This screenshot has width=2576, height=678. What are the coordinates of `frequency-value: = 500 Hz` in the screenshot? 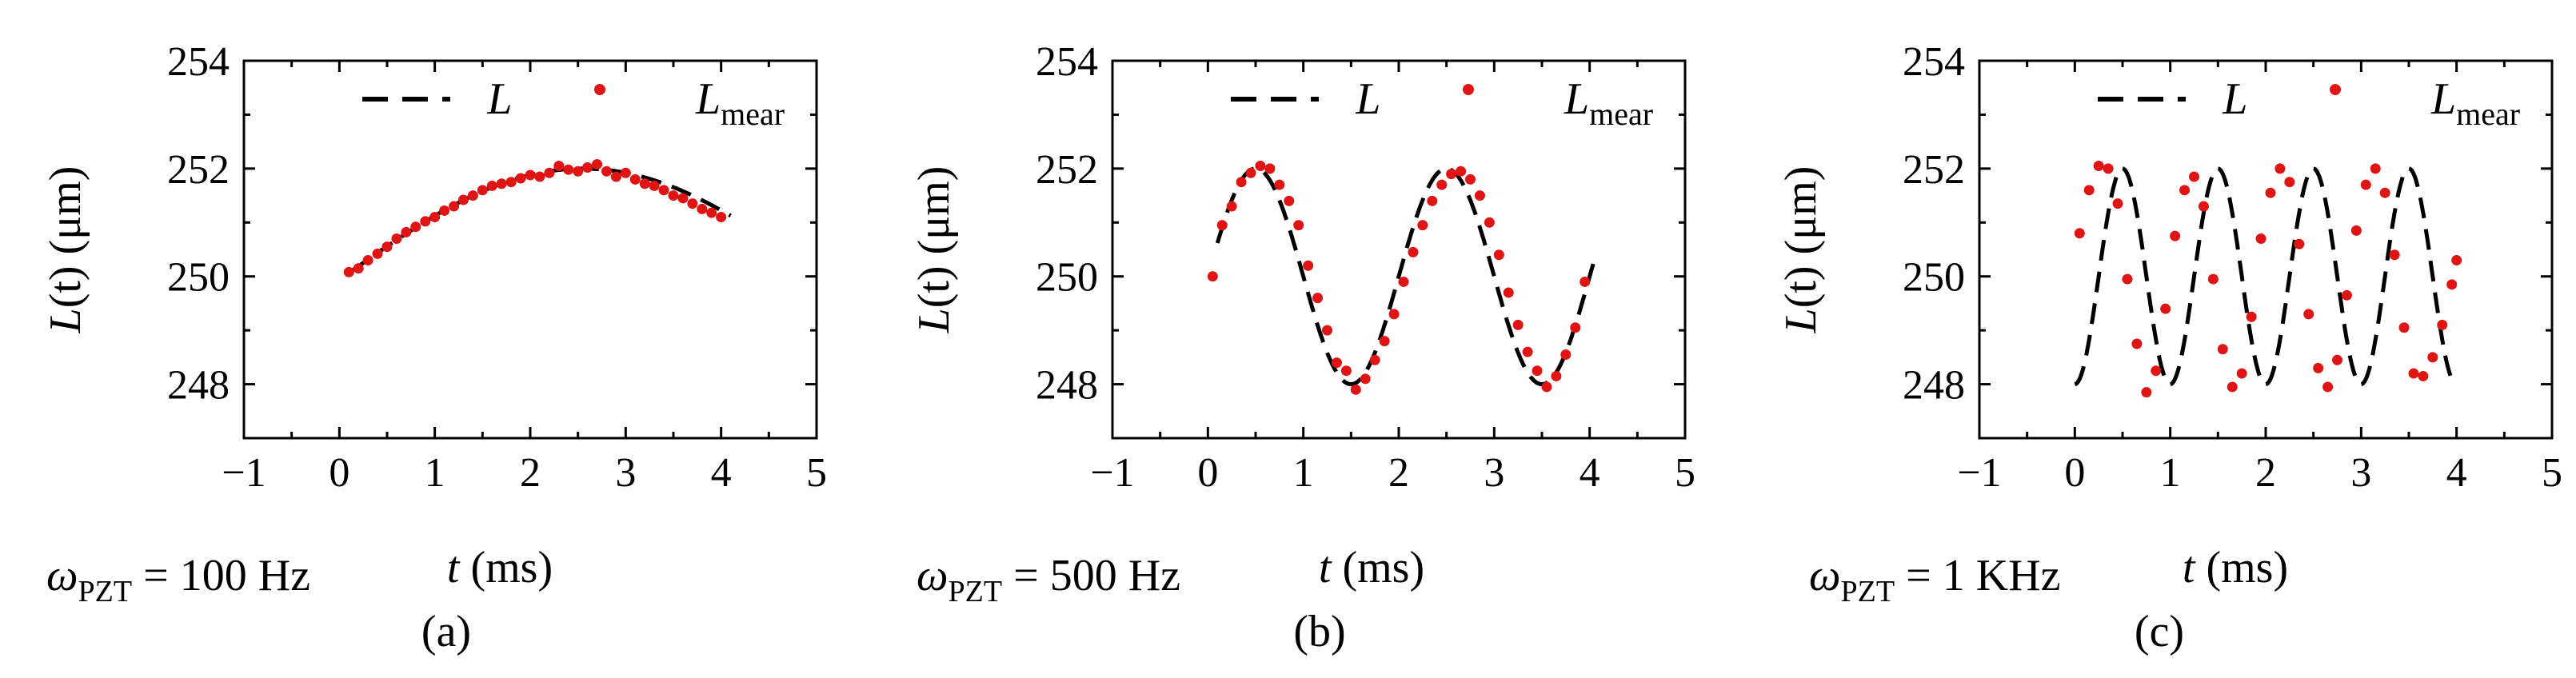 It's located at (1091, 576).